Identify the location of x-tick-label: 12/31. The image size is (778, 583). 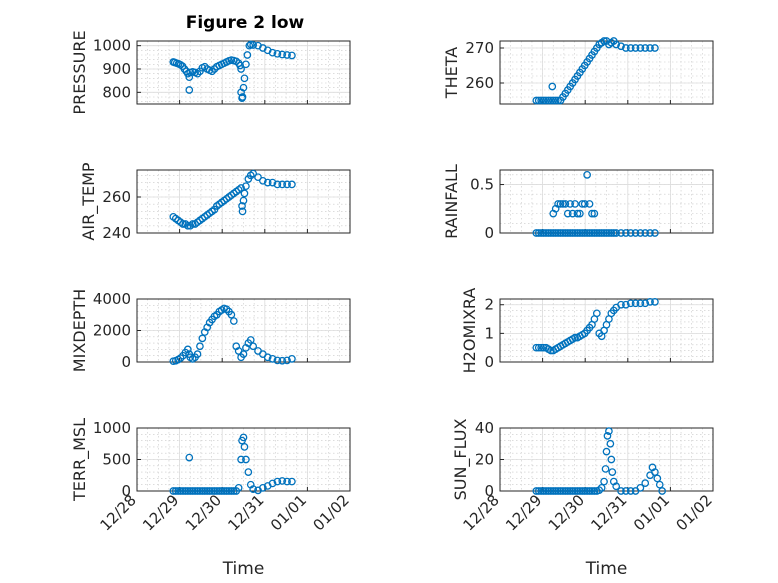
(245, 512).